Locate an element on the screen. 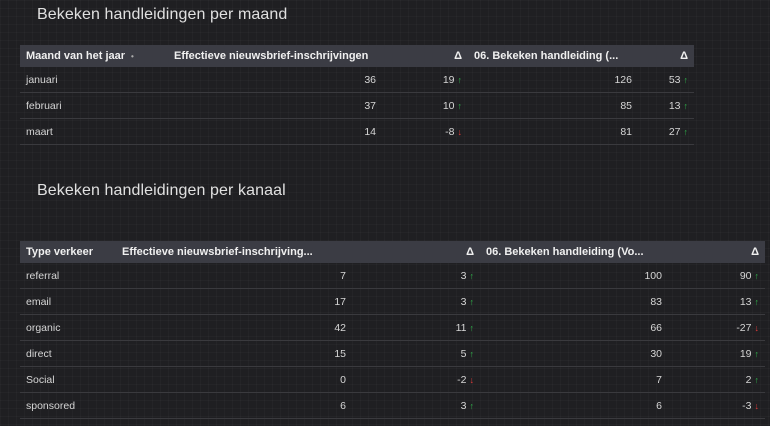 Image resolution: width=770 pixels, height=426 pixels. table-row: sponsored 6 3 ↑ 6 -3 ↓ is located at coordinates (392, 405).